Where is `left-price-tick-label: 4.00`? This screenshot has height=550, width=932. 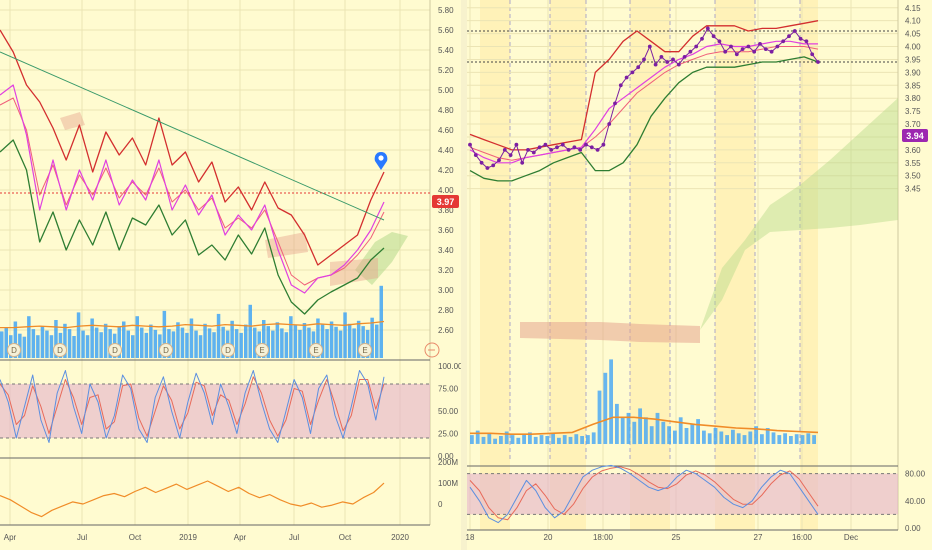
left-price-tick-label: 4.00 is located at coordinates (446, 190).